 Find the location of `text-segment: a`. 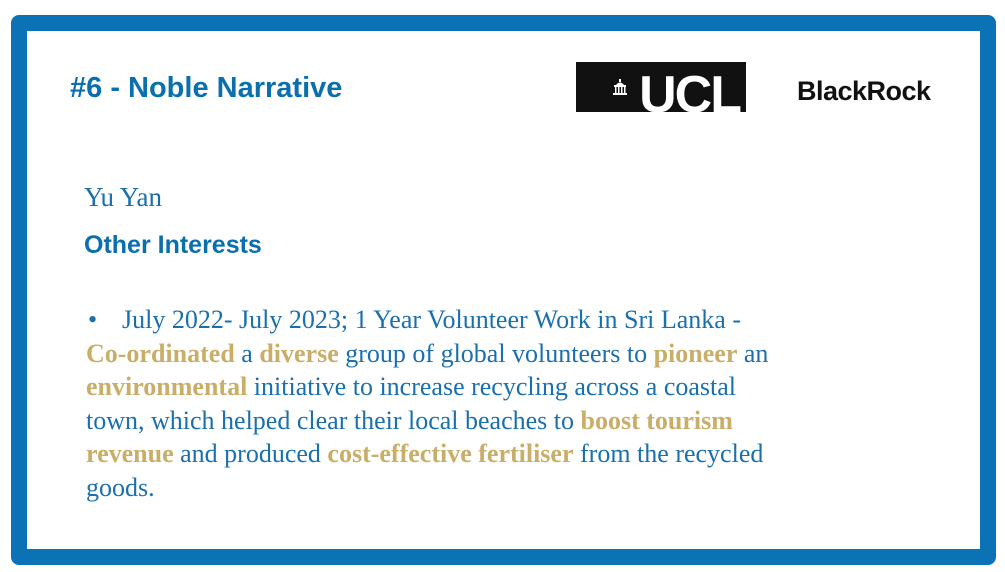

text-segment: a is located at coordinates (247, 353).